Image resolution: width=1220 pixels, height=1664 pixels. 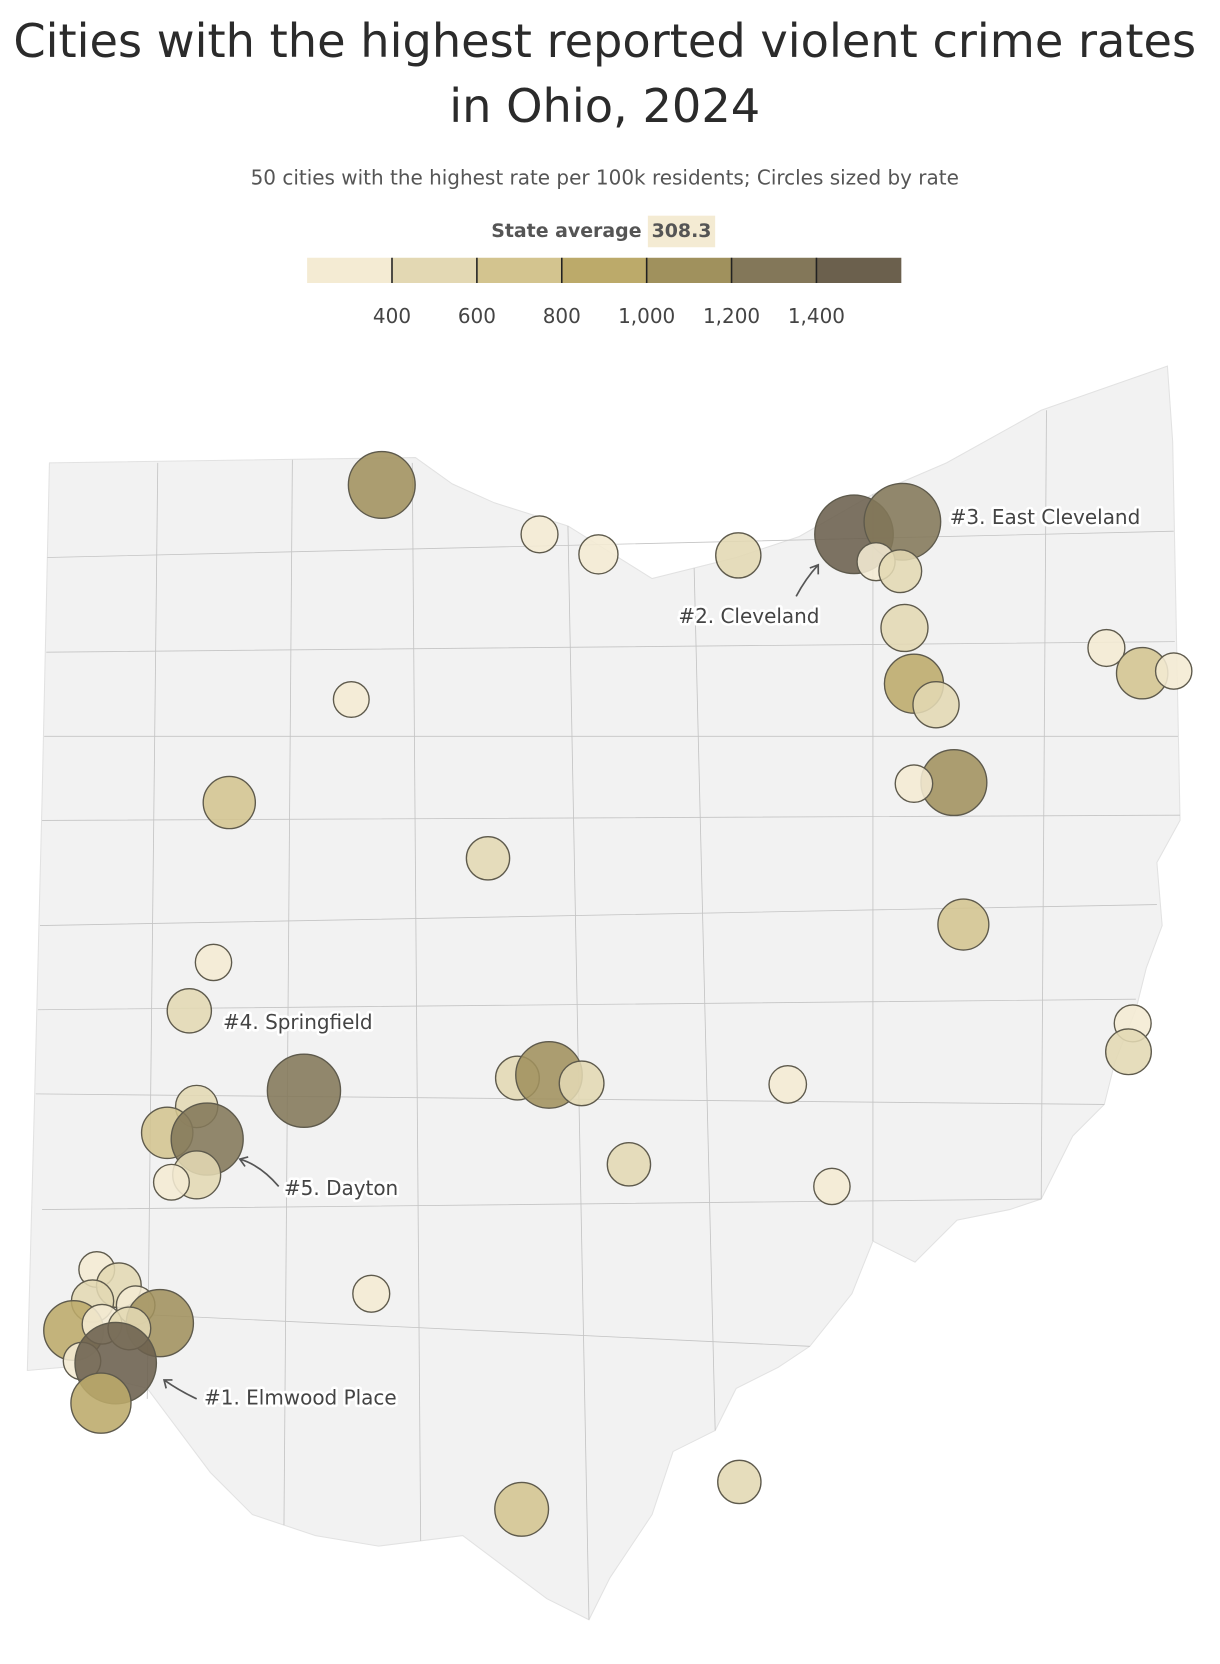 I want to click on legend-tick-label: 800, so click(x=562, y=316).